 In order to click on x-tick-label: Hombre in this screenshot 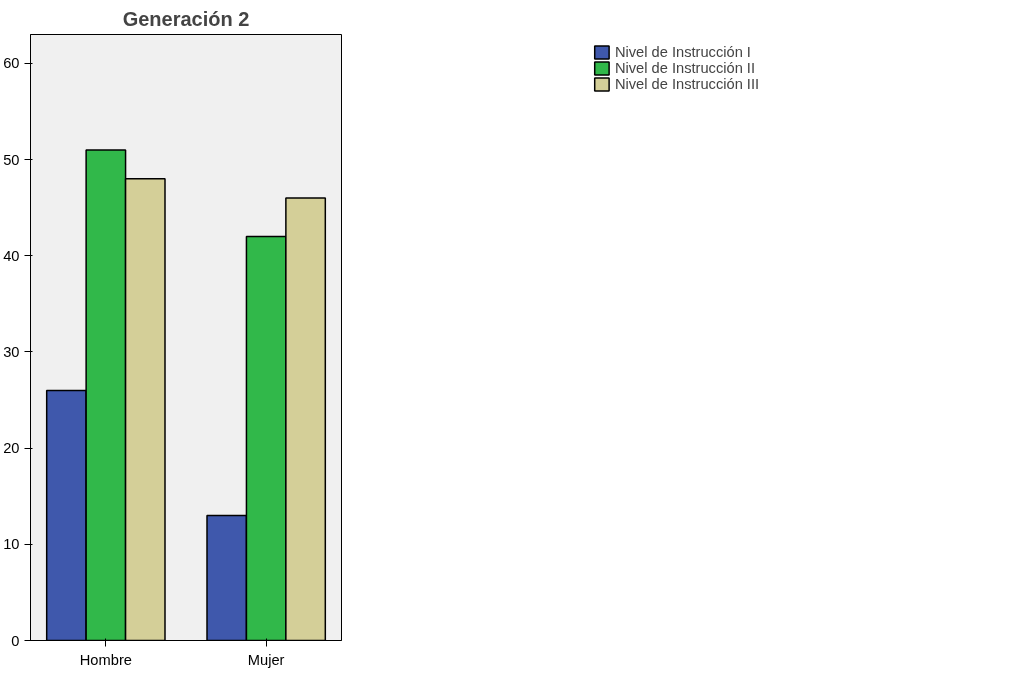, I will do `click(105, 659)`.